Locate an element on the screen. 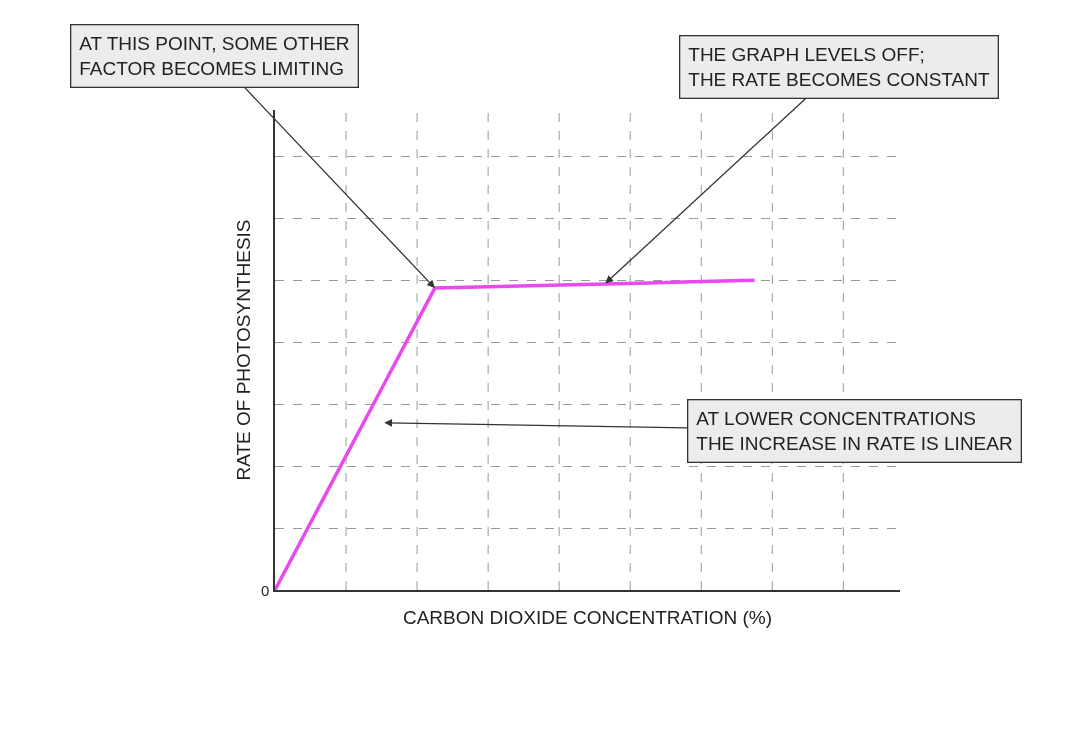 Image resolution: width=1080 pixels, height=732 pixels. y-axis-title: RATE OF PHOTOSYNTHESIS is located at coordinates (243, 350).